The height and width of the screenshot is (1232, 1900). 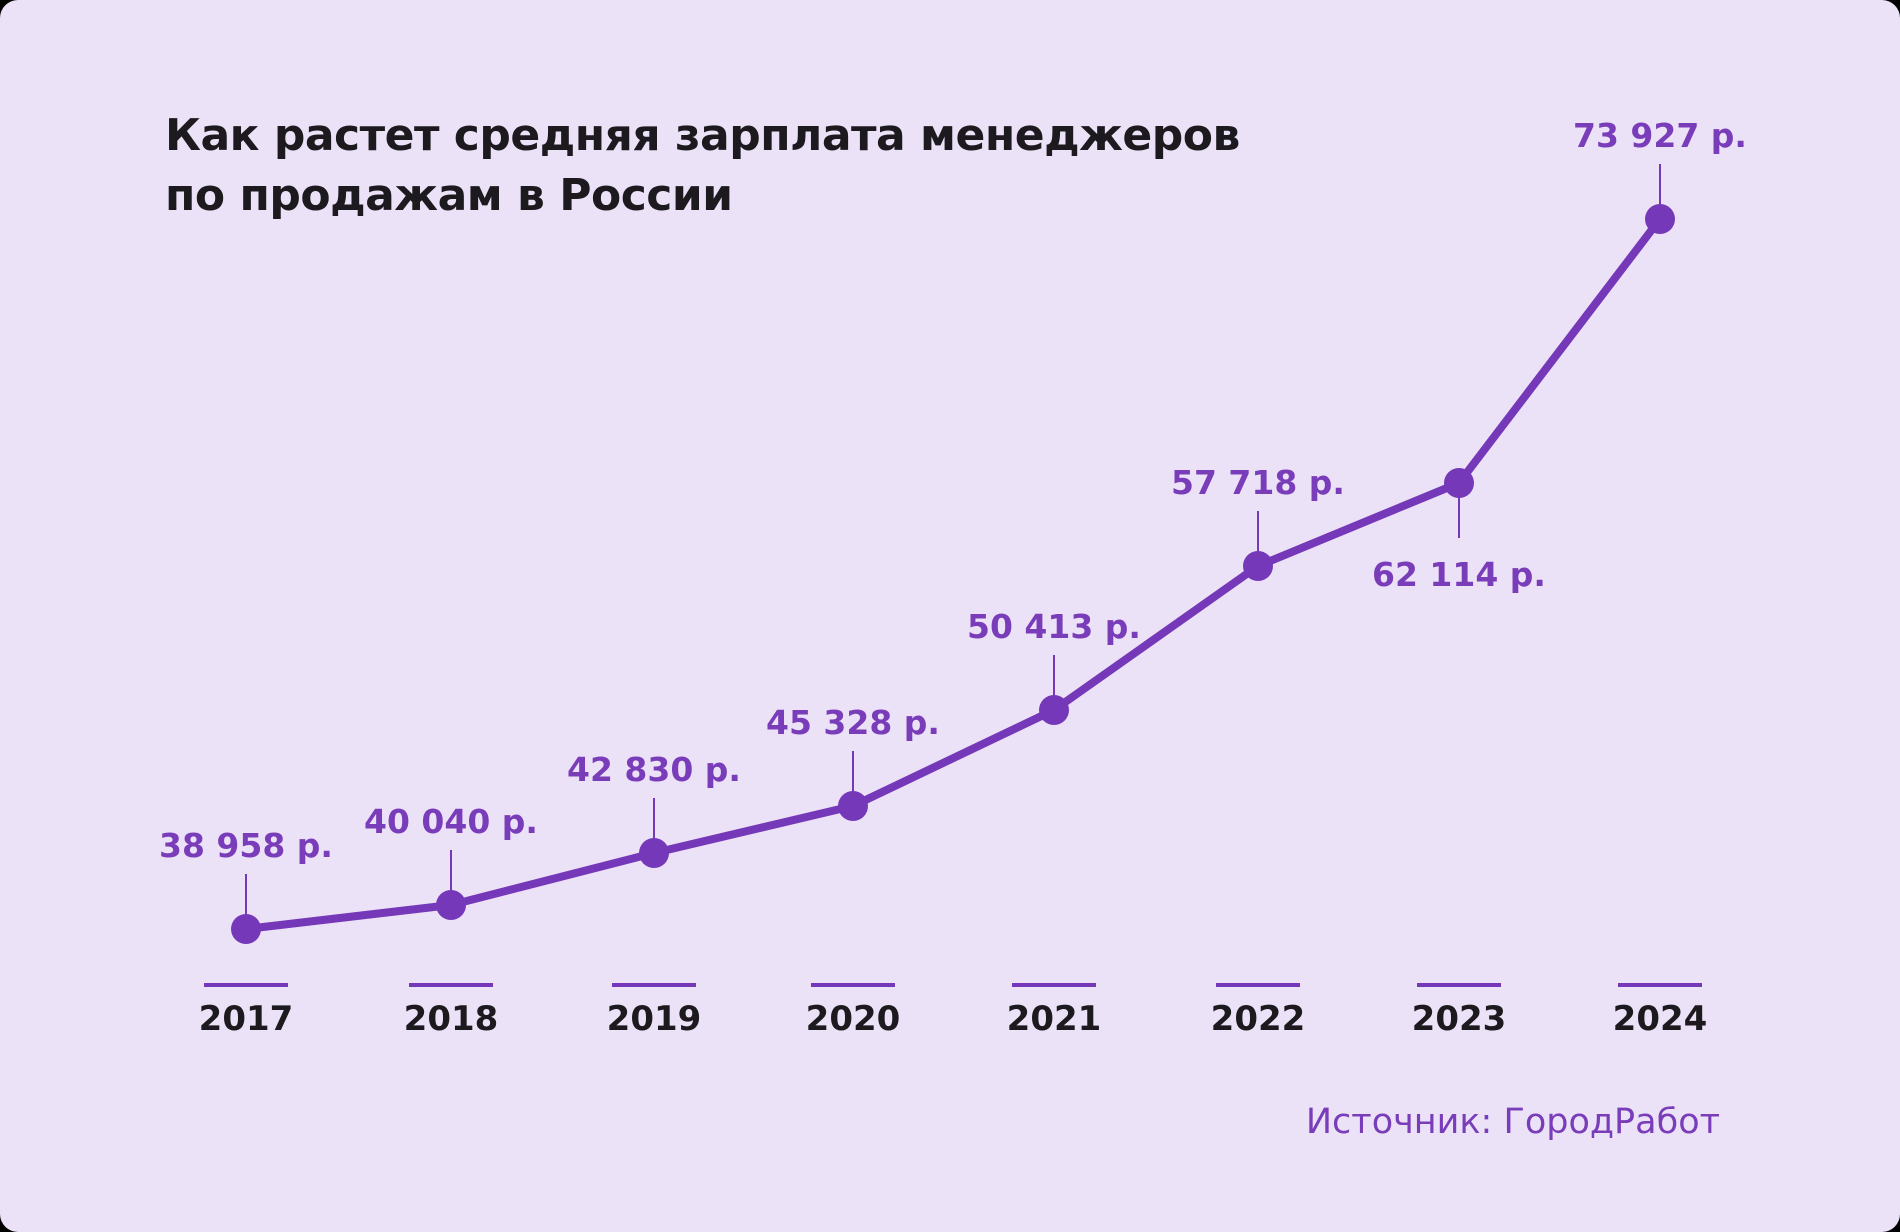 I want to click on x-tick-label: 2021, so click(x=1054, y=1019).